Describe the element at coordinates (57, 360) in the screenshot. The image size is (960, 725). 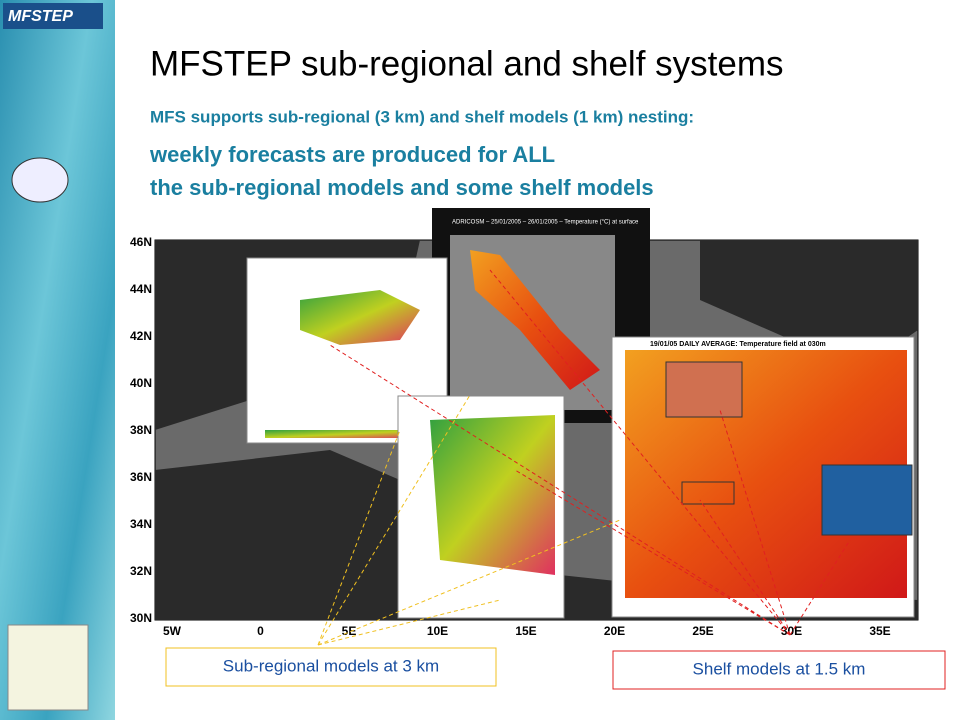
I see `side-strip` at that location.